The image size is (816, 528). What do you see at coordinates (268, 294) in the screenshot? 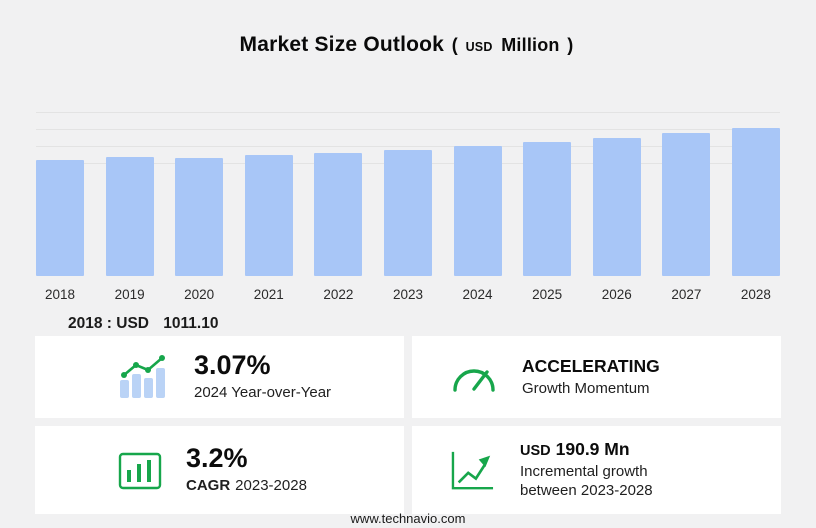
I see `x-axis-label: 2021` at bounding box center [268, 294].